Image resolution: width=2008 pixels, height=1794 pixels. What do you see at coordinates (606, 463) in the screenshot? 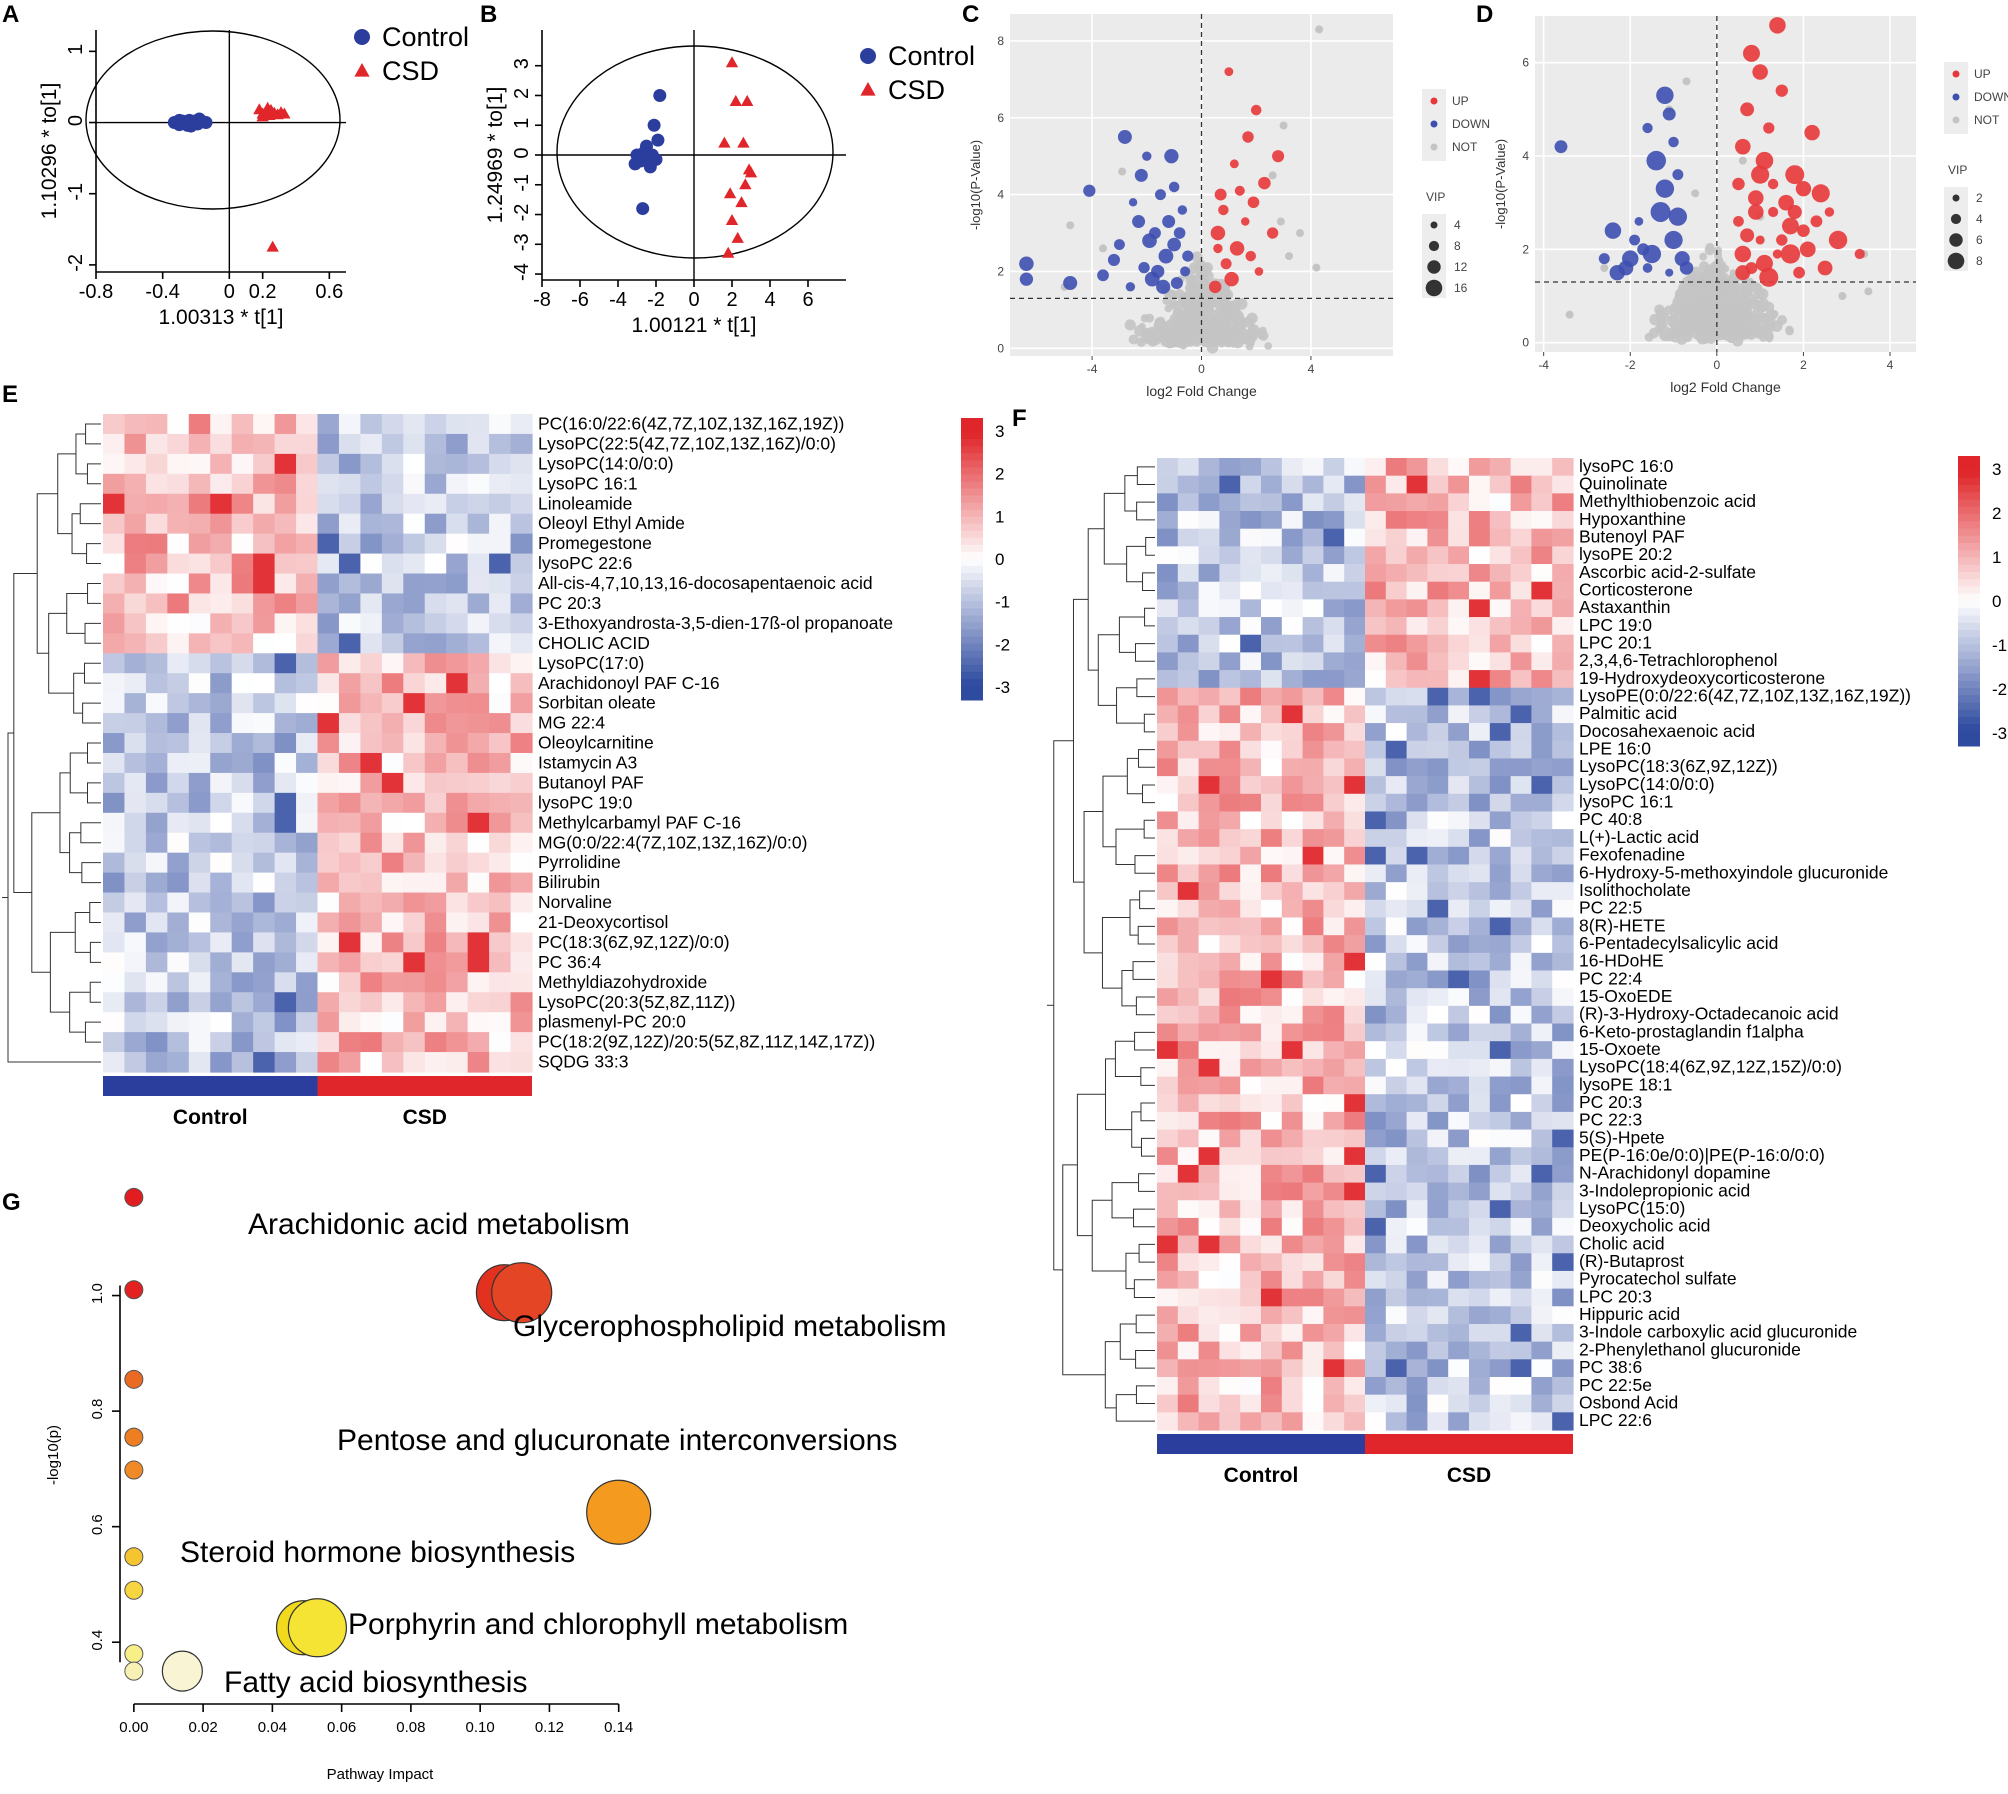
I see `heatmap-row-label: LysoPC(14:0/0:0)` at bounding box center [606, 463].